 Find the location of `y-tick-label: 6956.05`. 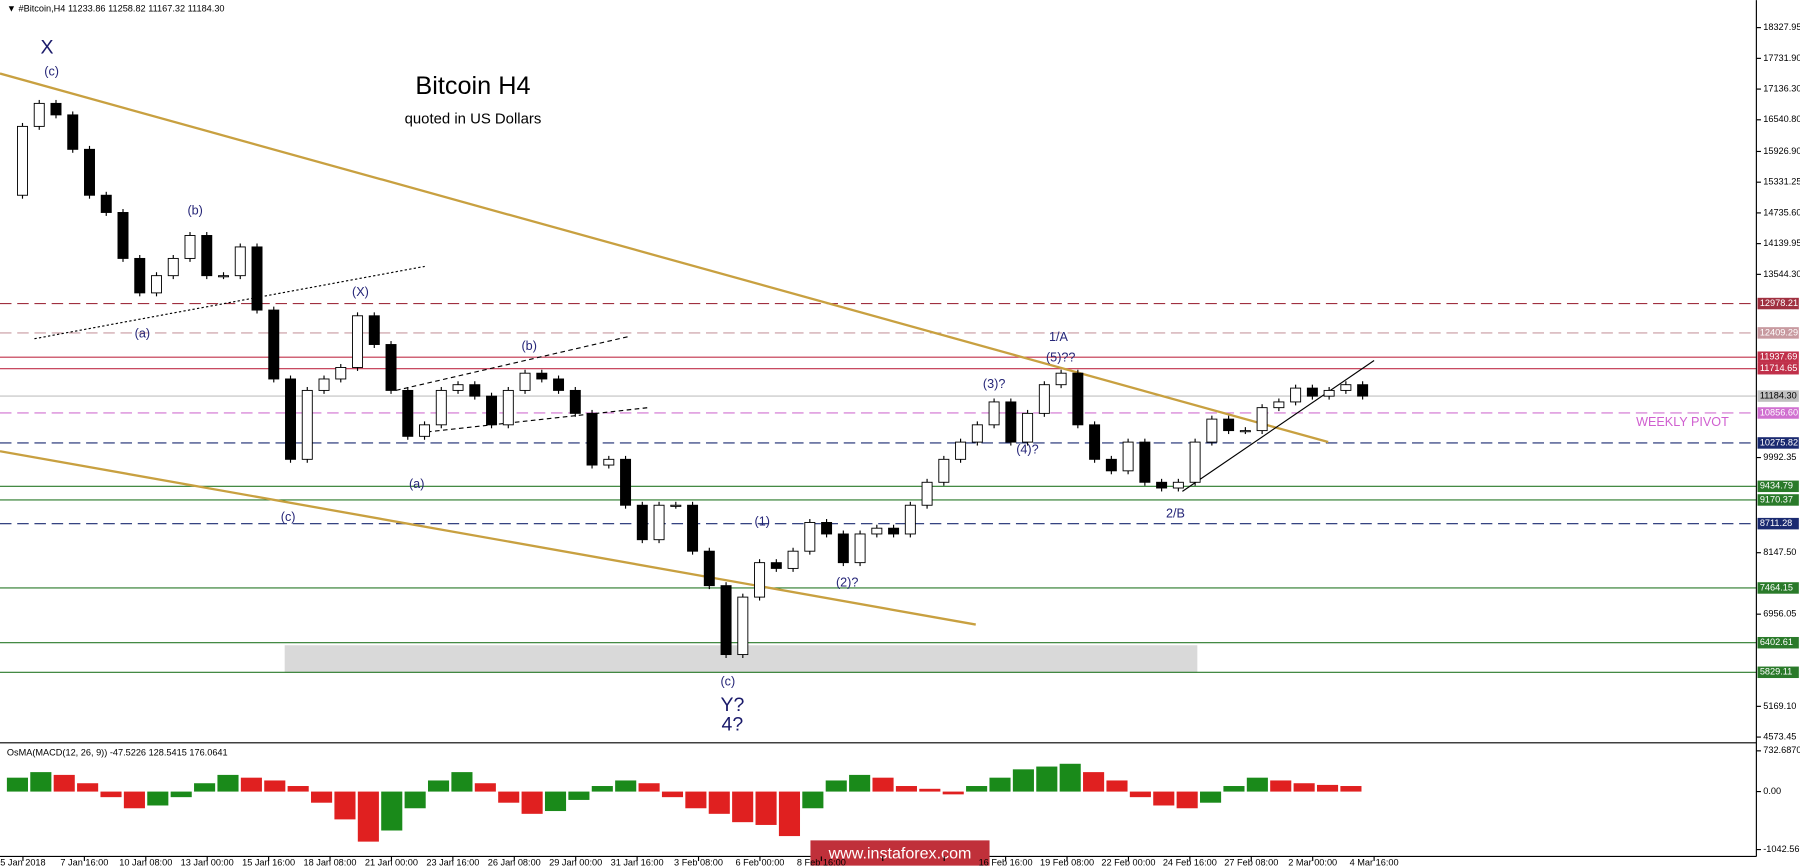

y-tick-label: 6956.05 is located at coordinates (1779, 614).